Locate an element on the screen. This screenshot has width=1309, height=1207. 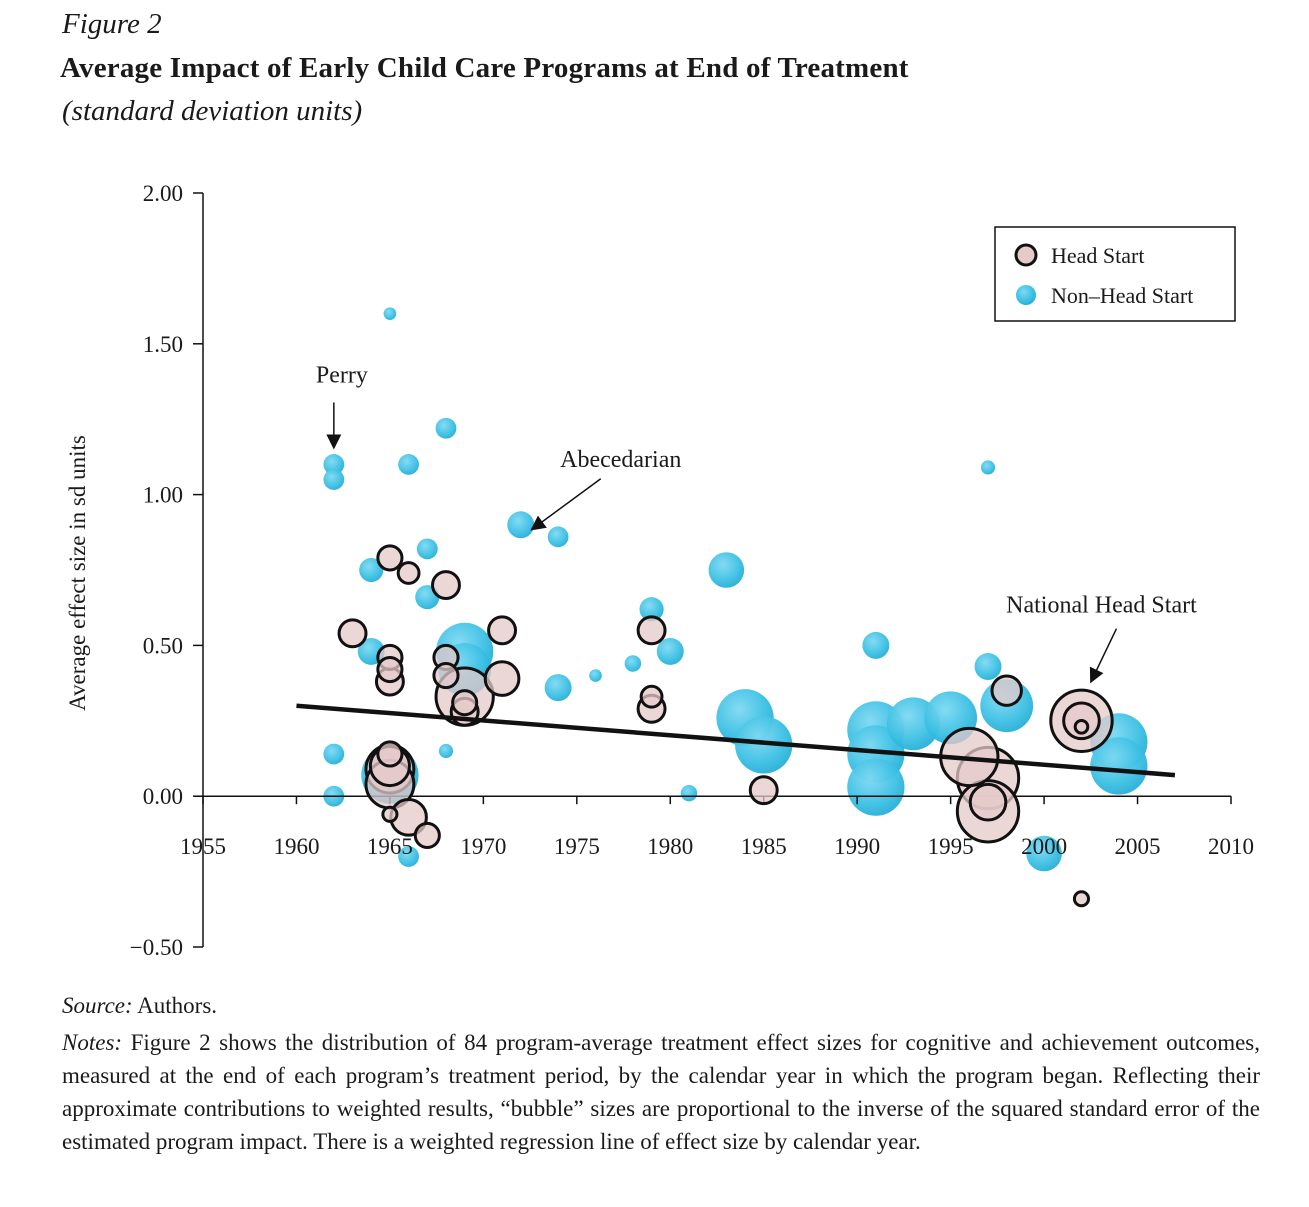
x-tick-label: 1995 is located at coordinates (951, 846).